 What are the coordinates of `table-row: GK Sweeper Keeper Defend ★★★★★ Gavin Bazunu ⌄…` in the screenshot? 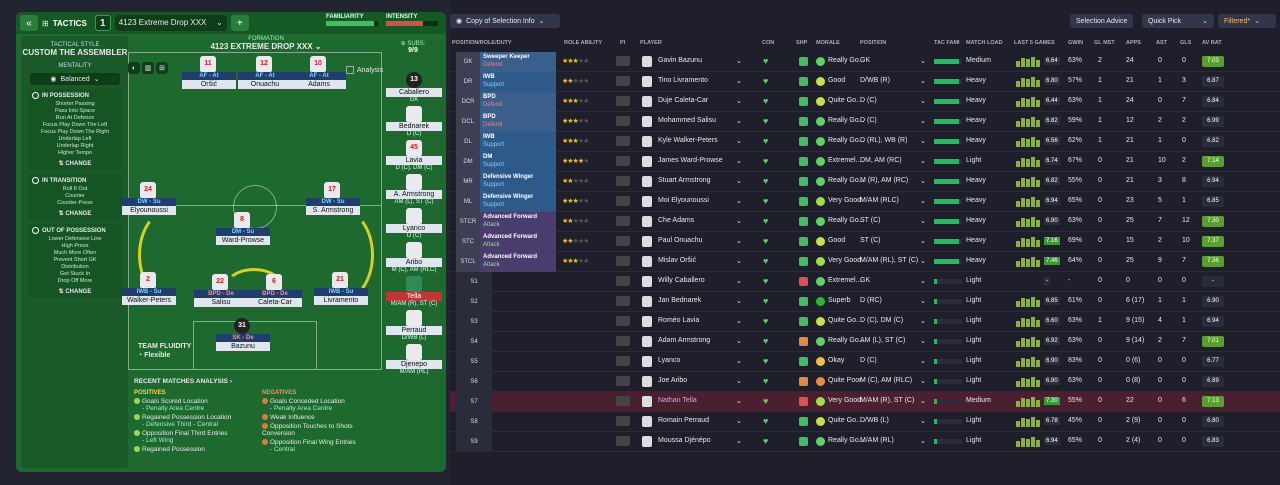 It's located at (865, 62).